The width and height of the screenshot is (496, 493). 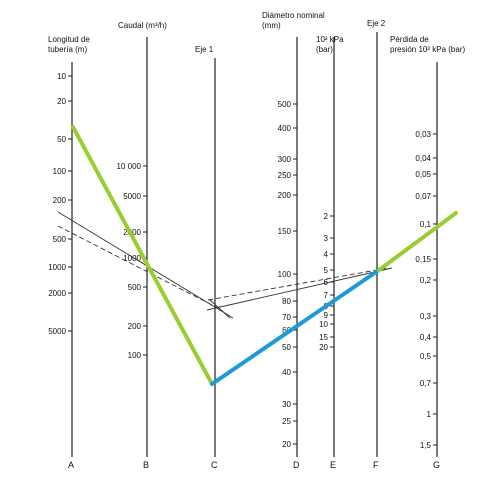 What do you see at coordinates (426, 337) in the screenshot?
I see `tick-label-g: 0,4` at bounding box center [426, 337].